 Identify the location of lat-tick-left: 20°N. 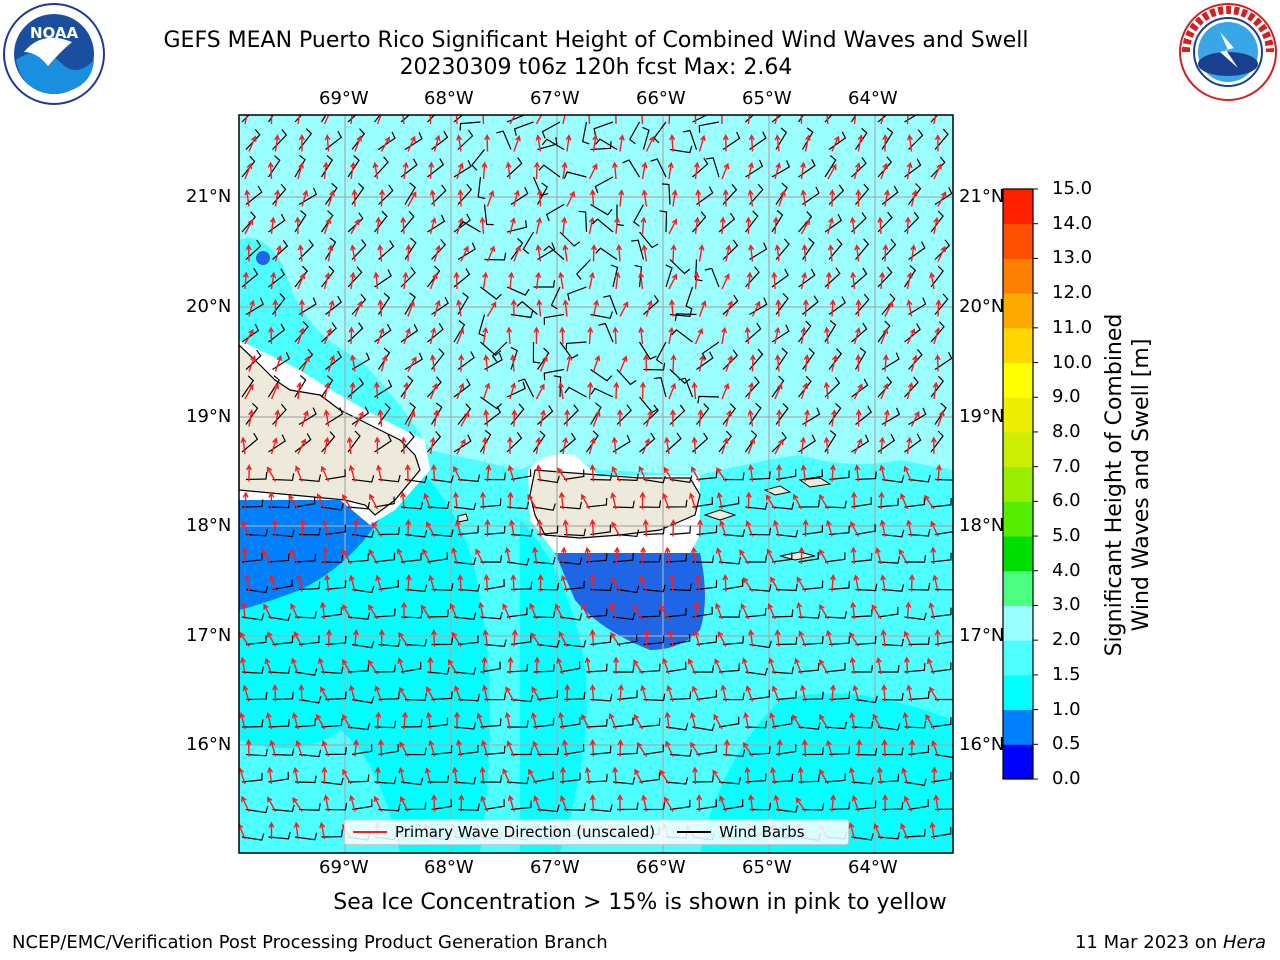
(209, 306).